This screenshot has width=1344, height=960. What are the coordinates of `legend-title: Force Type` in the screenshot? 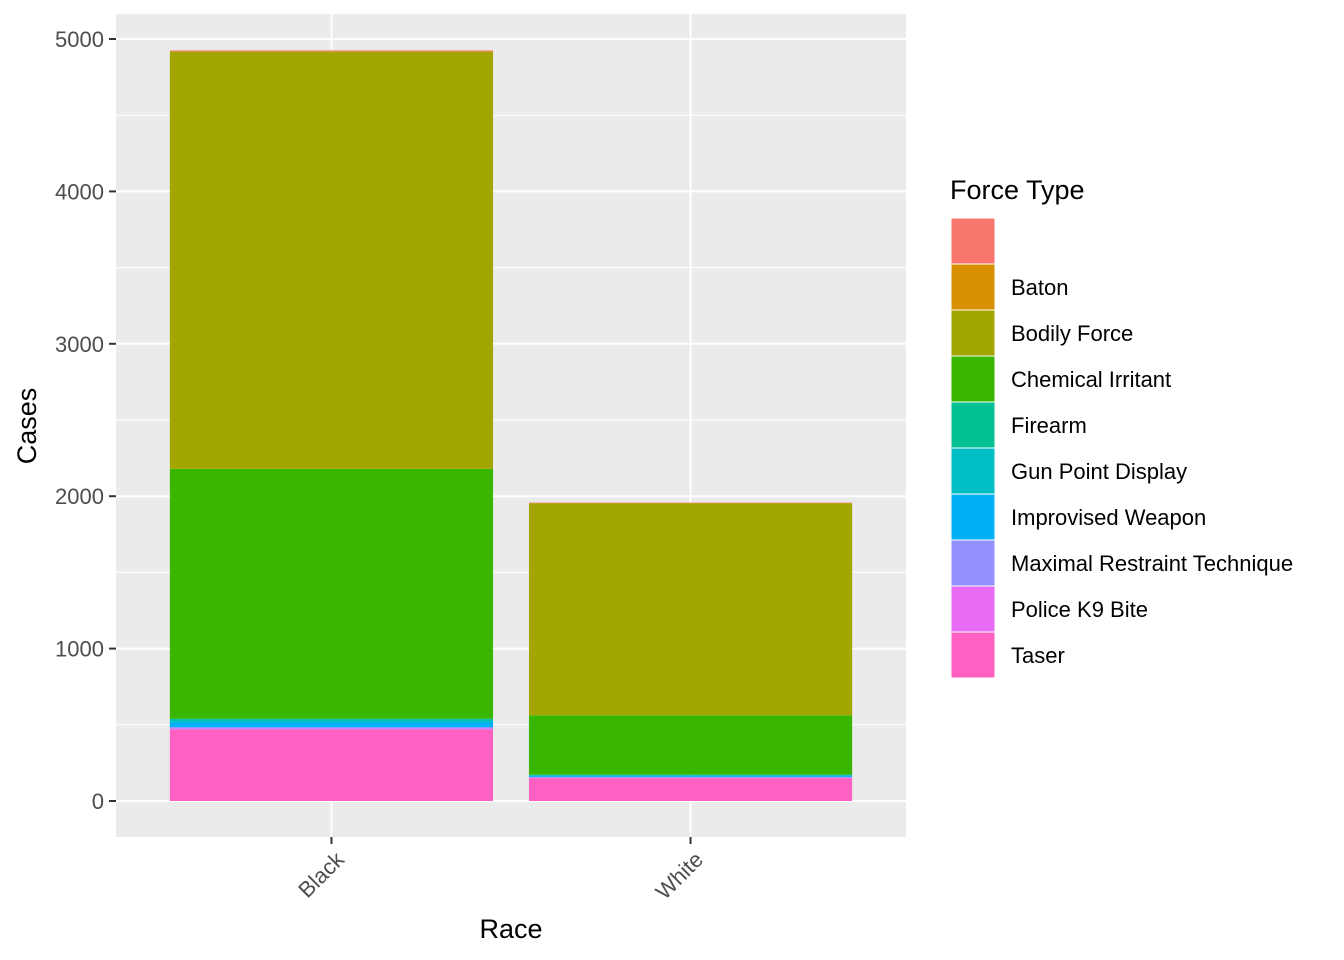 It's located at (1017, 190).